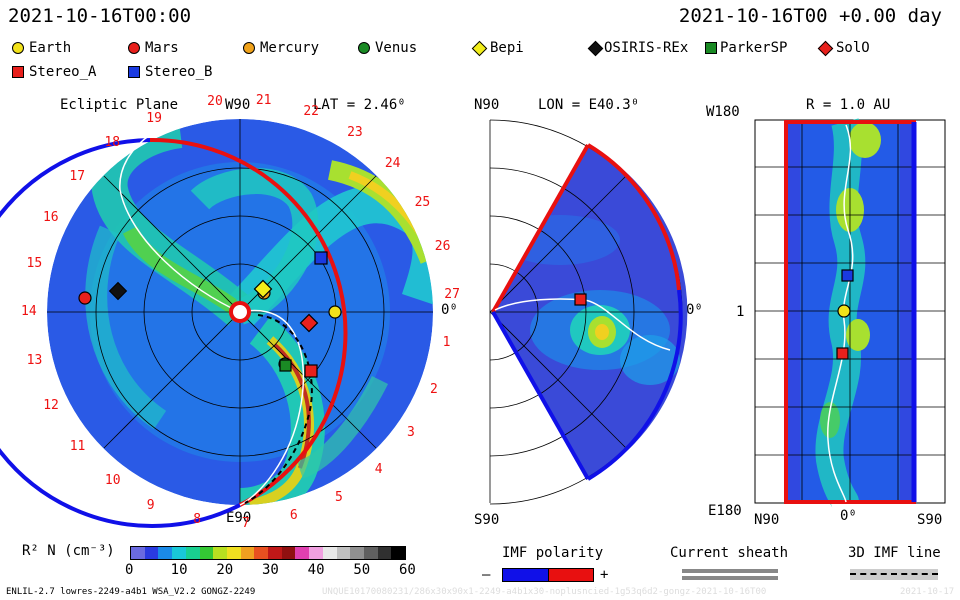  What do you see at coordinates (311, 371) in the screenshot?
I see `stereo-a-marker` at bounding box center [311, 371].